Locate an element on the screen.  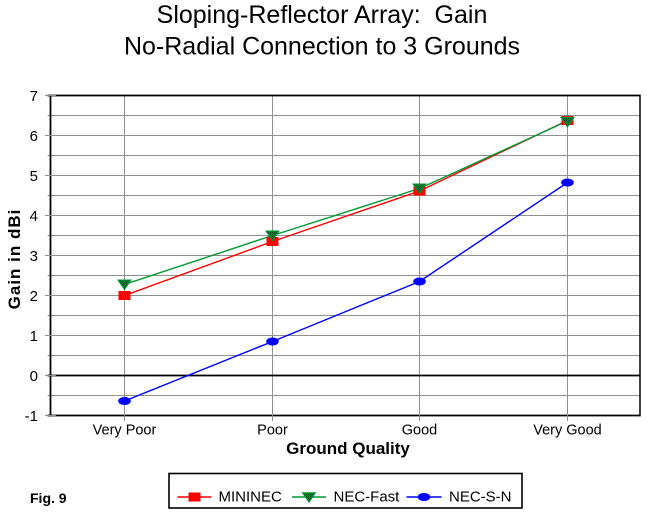
svg-text: Gain in dBi is located at coordinates (14, 259).